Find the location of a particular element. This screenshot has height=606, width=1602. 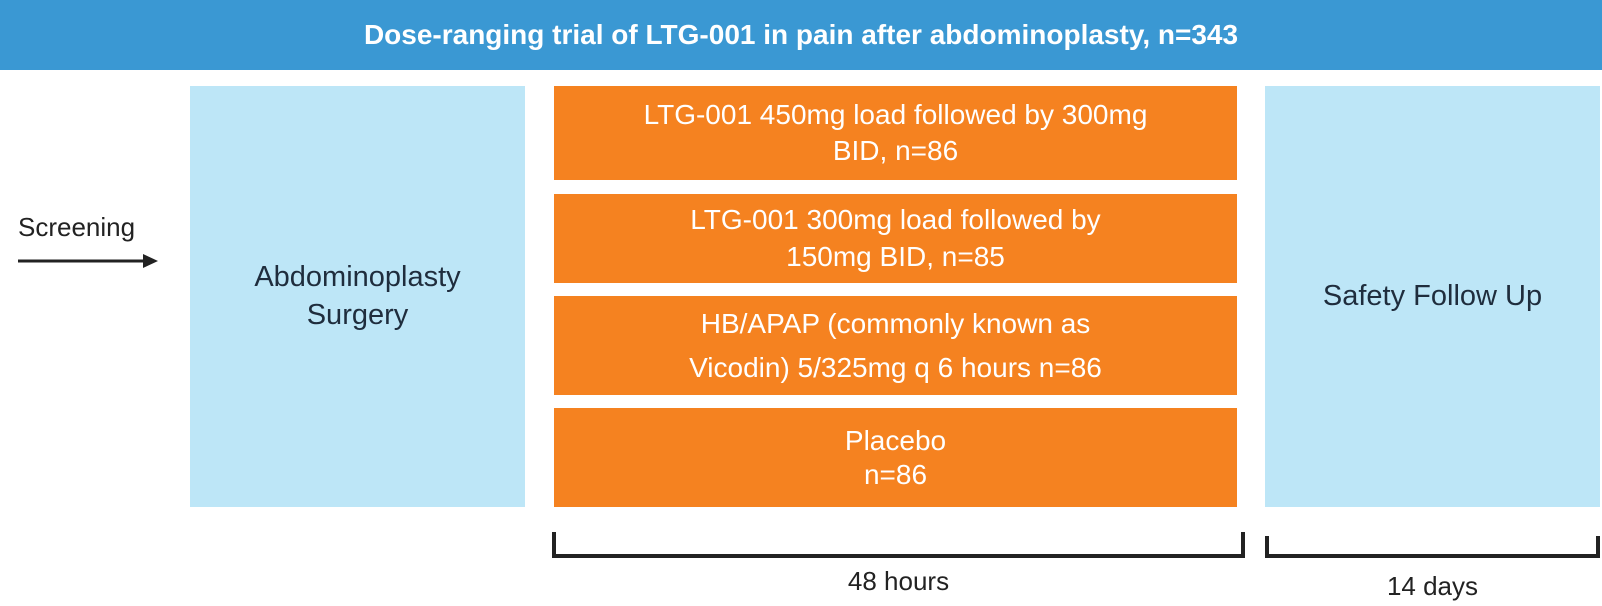

duration-label: 48 hours is located at coordinates (898, 581).